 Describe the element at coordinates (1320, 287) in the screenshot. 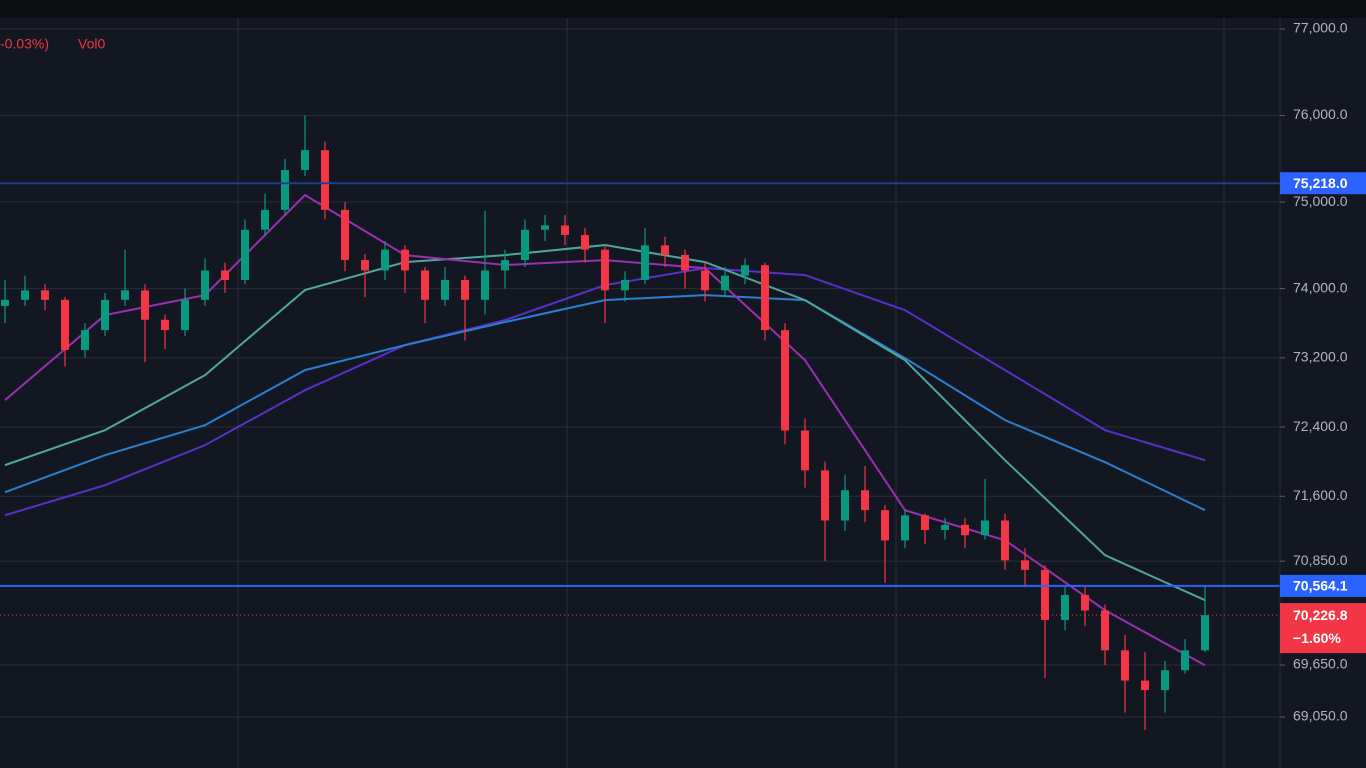

I see `y-tick-label: 74,000.0` at that location.